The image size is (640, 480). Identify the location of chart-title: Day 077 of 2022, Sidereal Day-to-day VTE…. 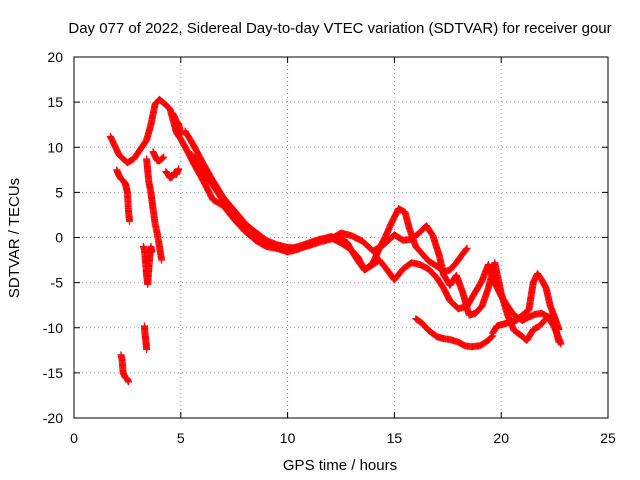
(339, 28).